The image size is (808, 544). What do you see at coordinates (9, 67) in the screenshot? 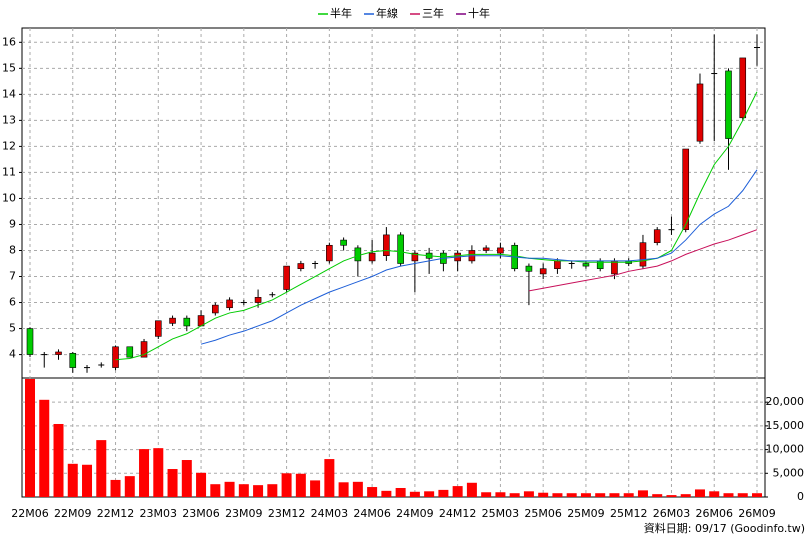
I see `y-tick-label: 15` at bounding box center [9, 67].